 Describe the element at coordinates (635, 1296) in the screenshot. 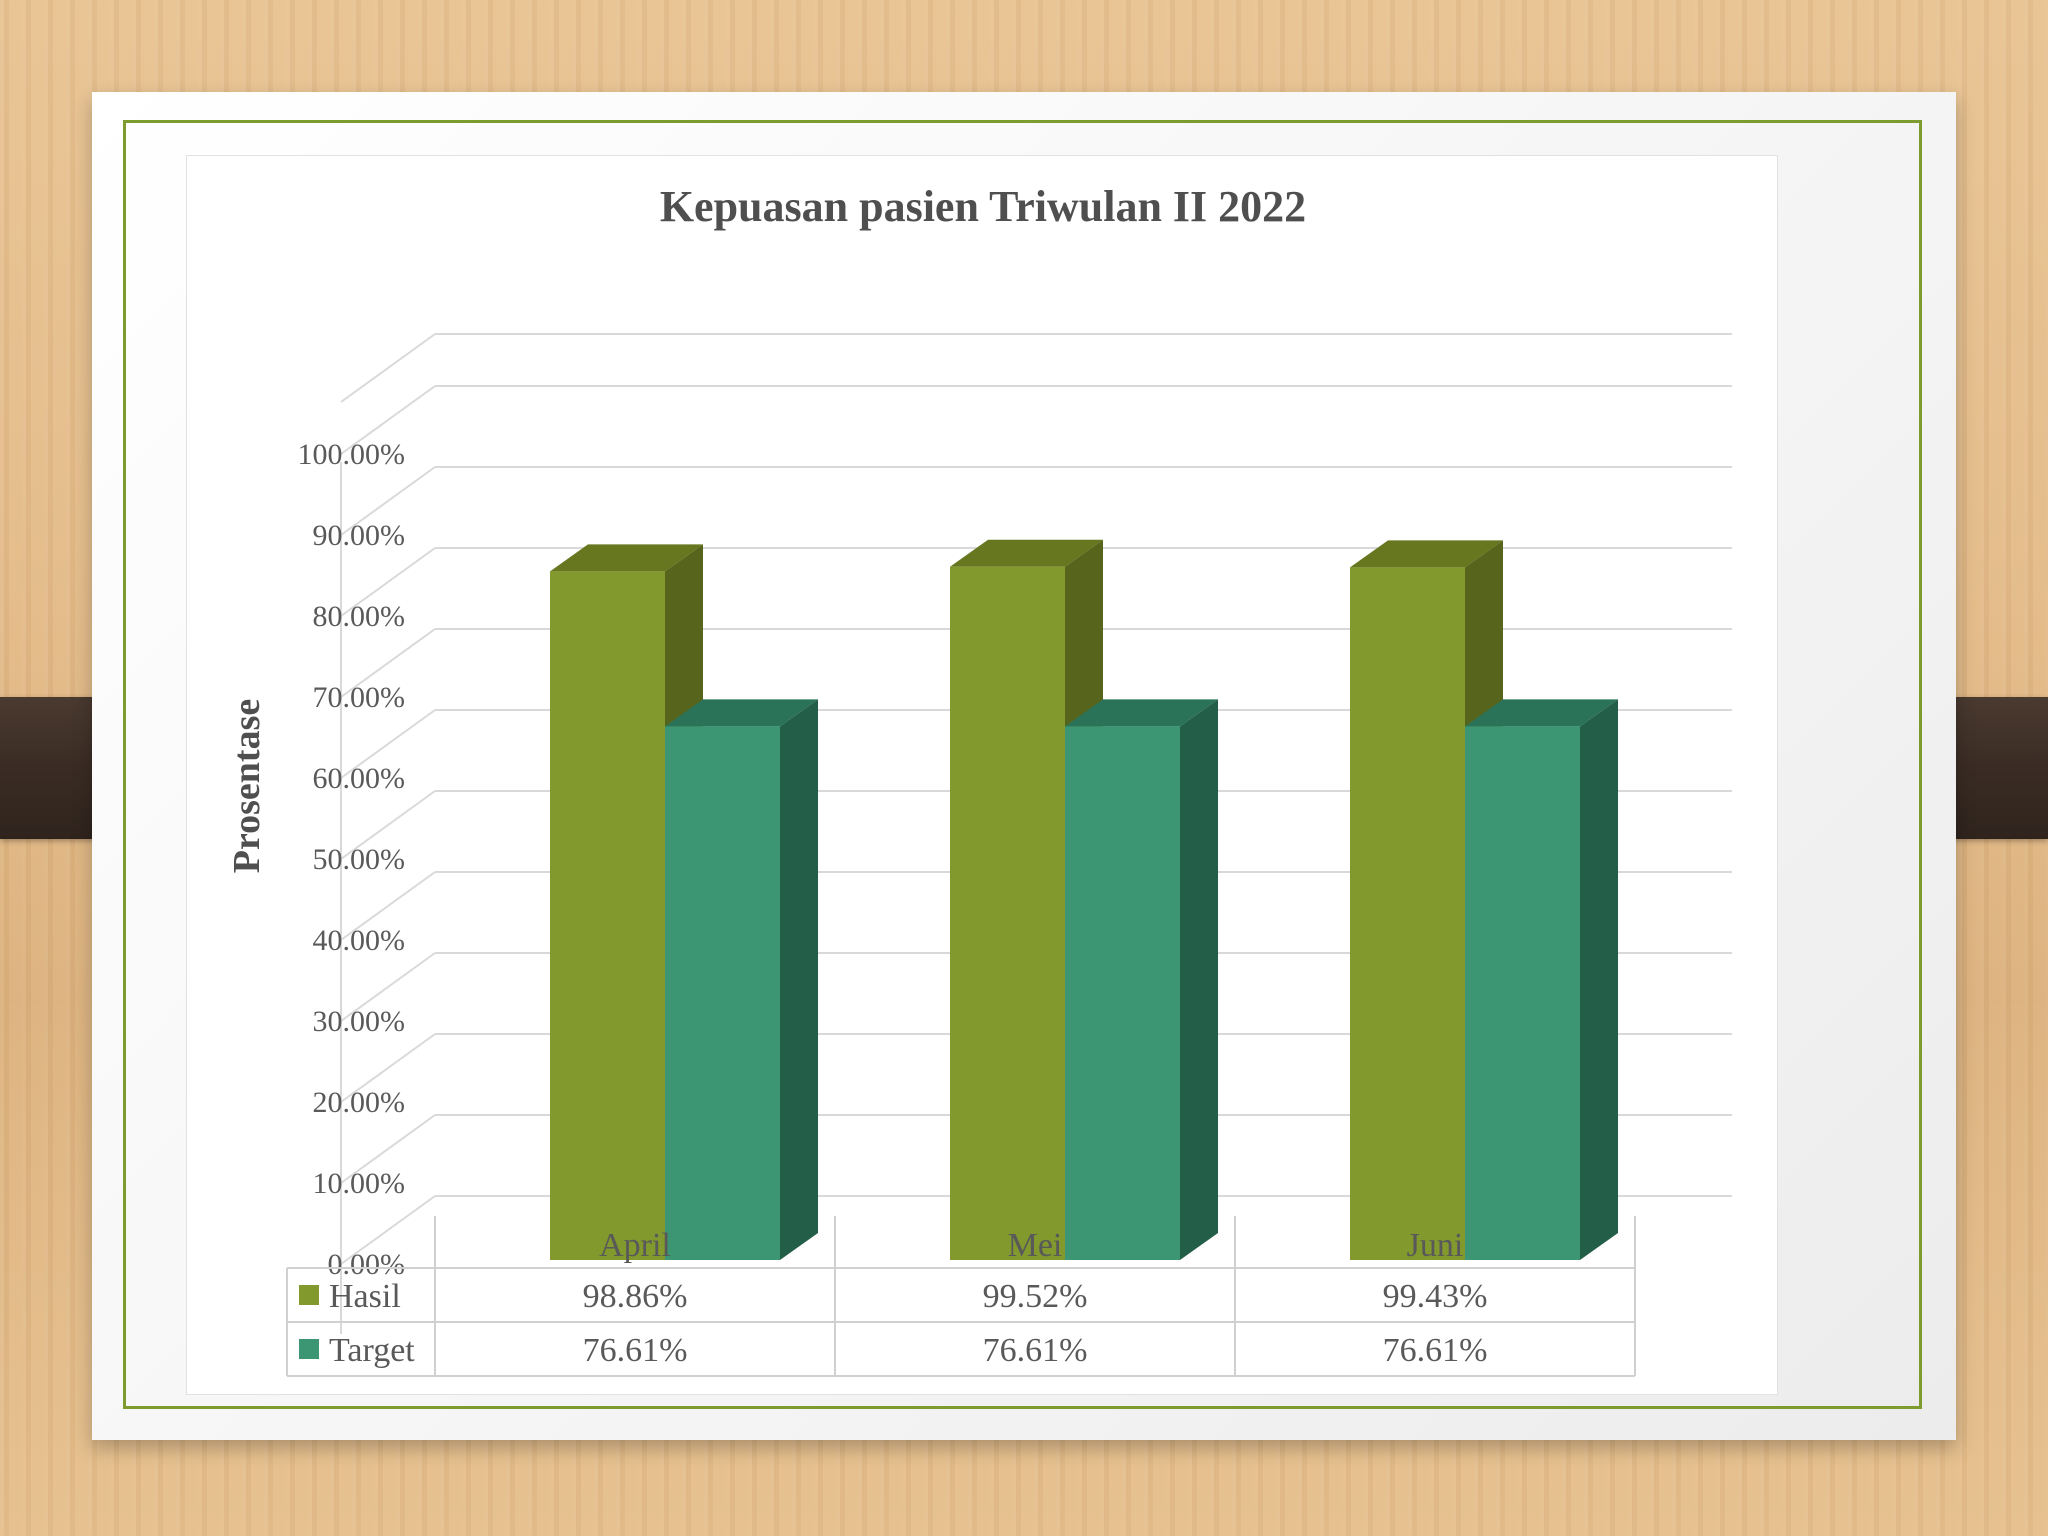

I see `data-label: 98.86%` at that location.